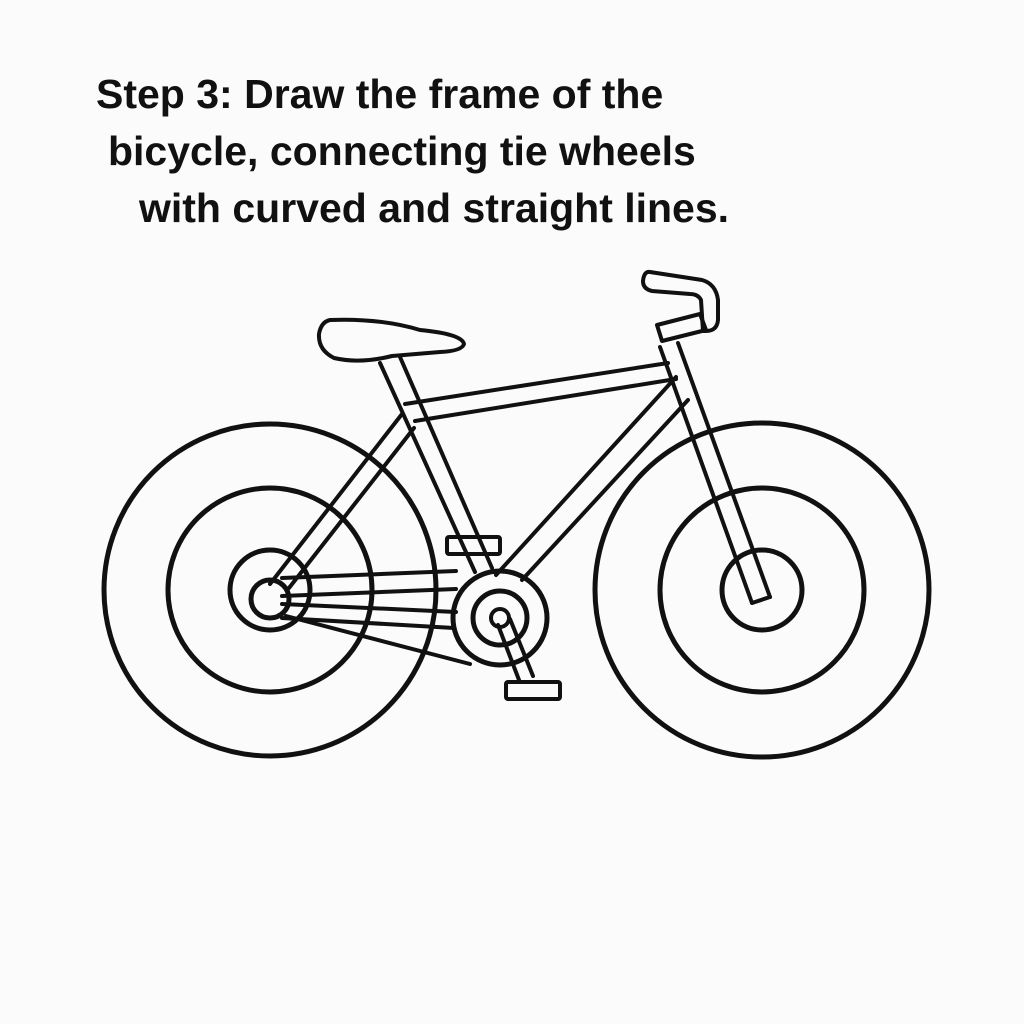  I want to click on down-tube, so click(592, 478).